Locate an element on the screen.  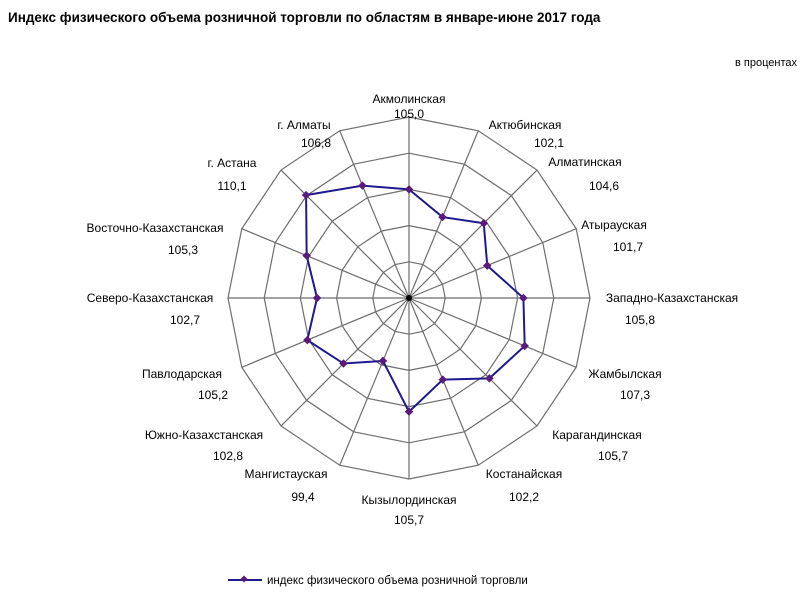
value-label: 105,8 is located at coordinates (640, 320).